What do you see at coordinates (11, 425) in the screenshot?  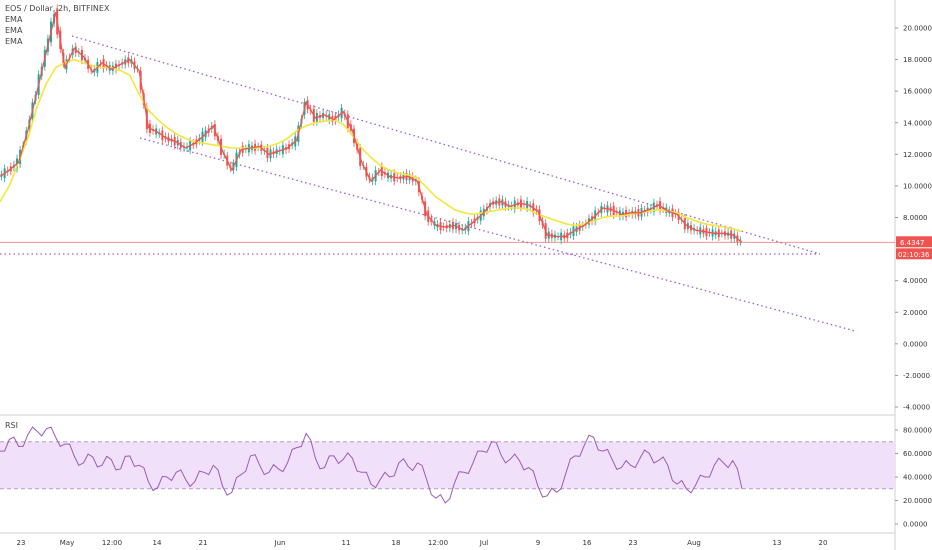 I see `rsi-pane-label: RSI` at bounding box center [11, 425].